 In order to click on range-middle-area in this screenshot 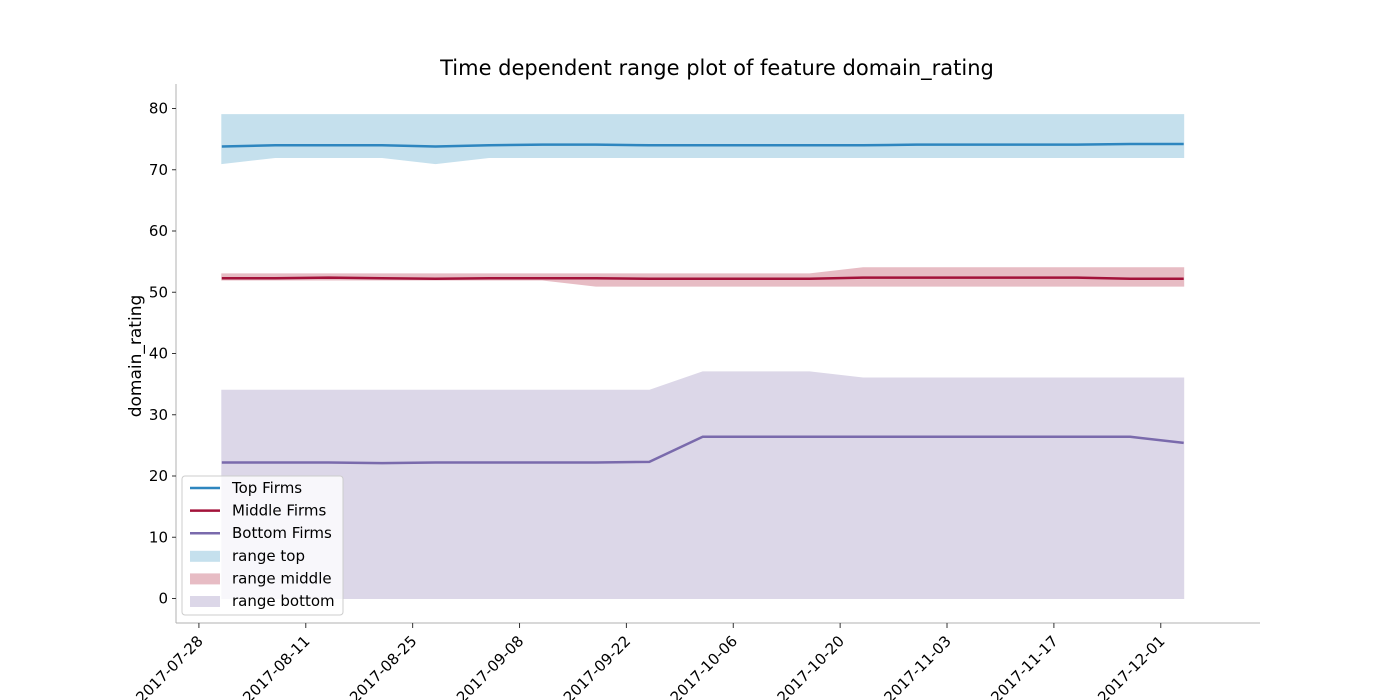, I will do `click(703, 277)`.